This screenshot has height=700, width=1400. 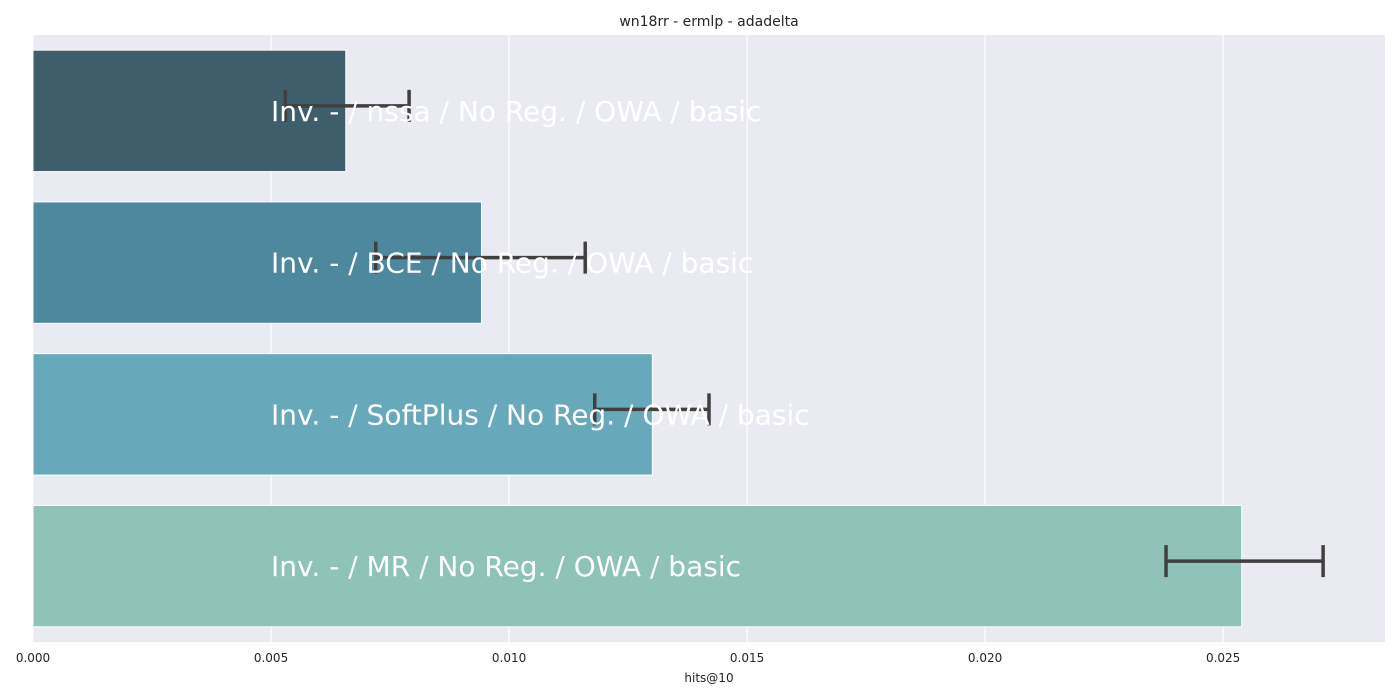 What do you see at coordinates (1223, 658) in the screenshot?
I see `x-tick-label: 0.025` at bounding box center [1223, 658].